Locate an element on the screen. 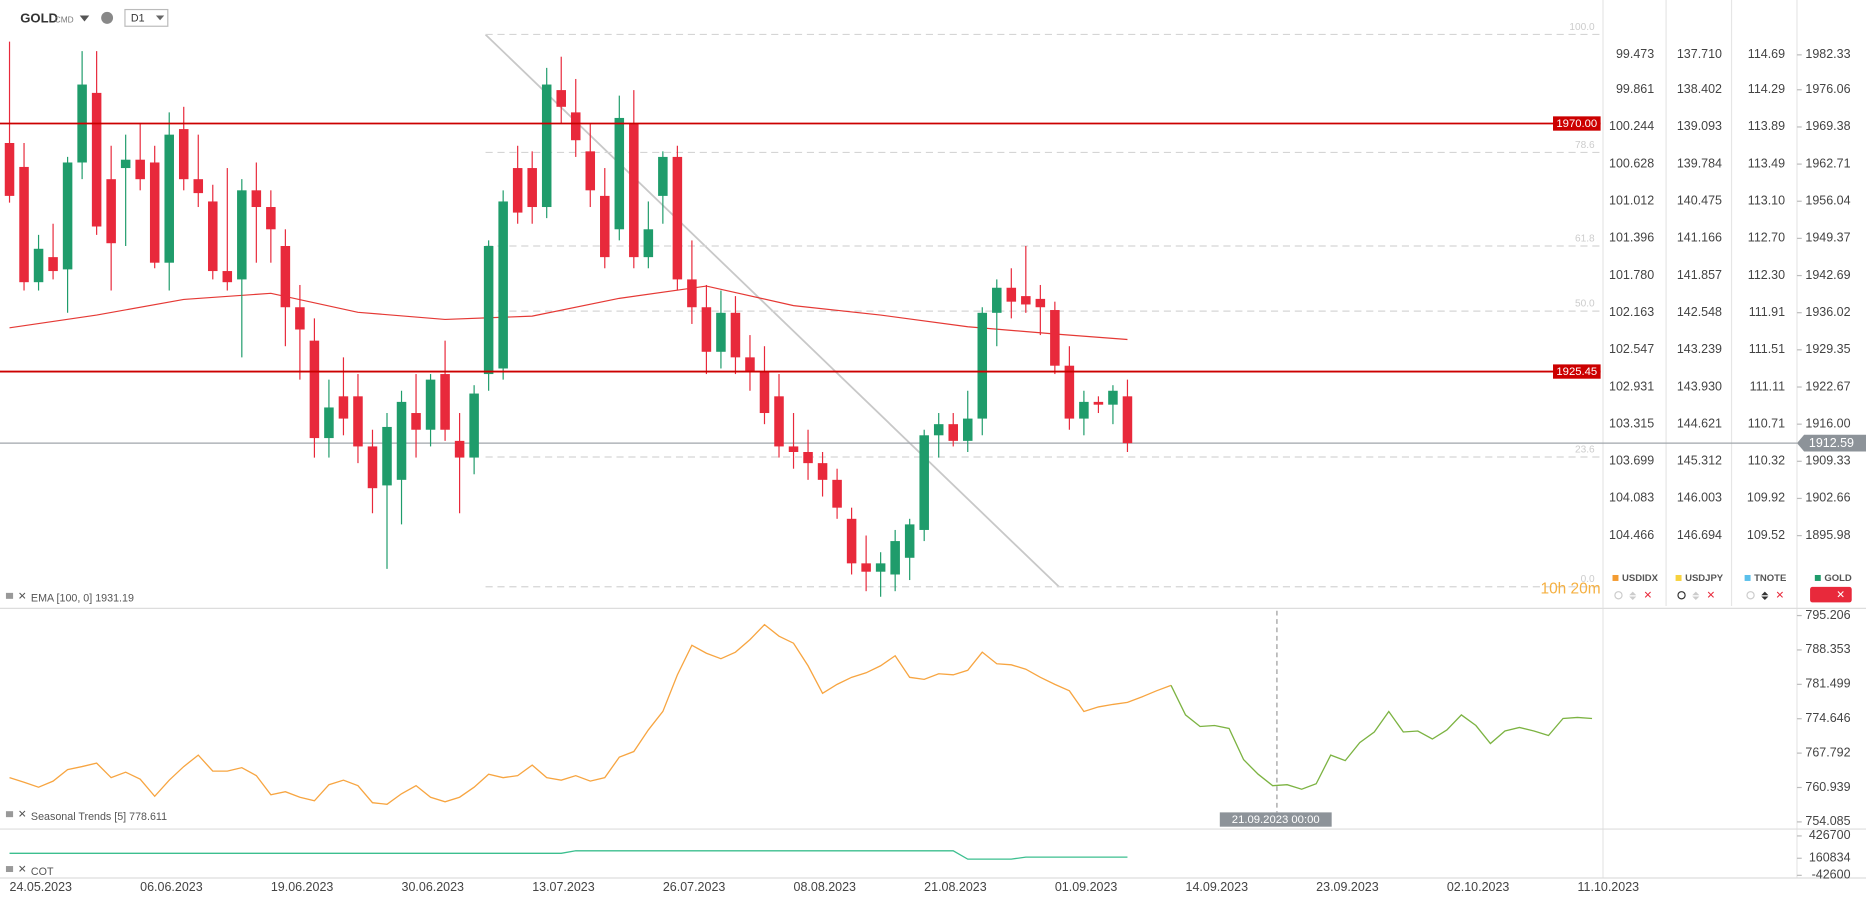  y-tick-label: 101.780 is located at coordinates (1631, 275).